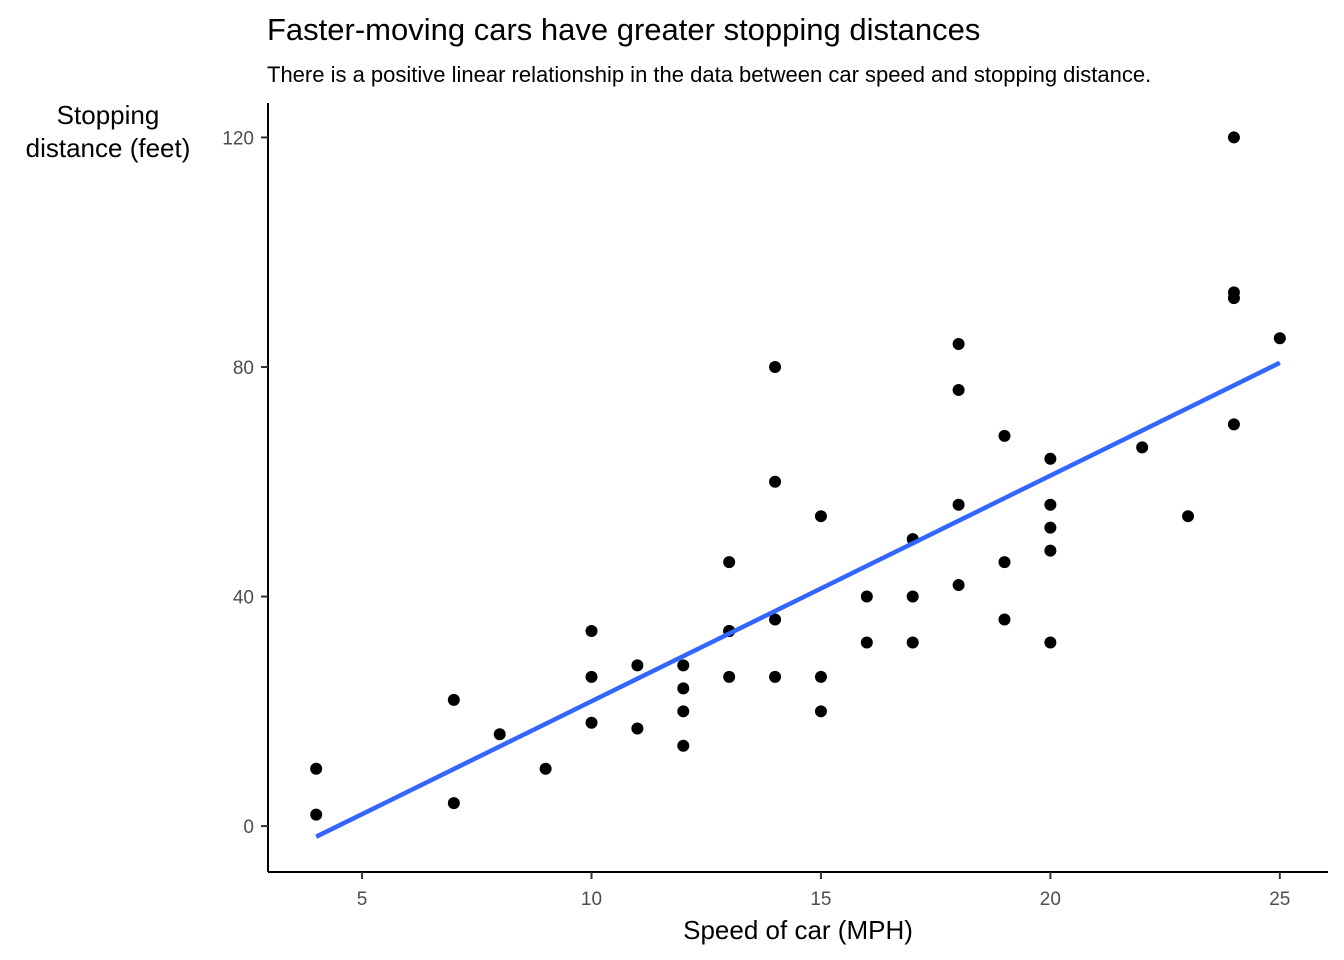  I want to click on y-axis-ticks: 0 40 80 120, so click(245, 483).